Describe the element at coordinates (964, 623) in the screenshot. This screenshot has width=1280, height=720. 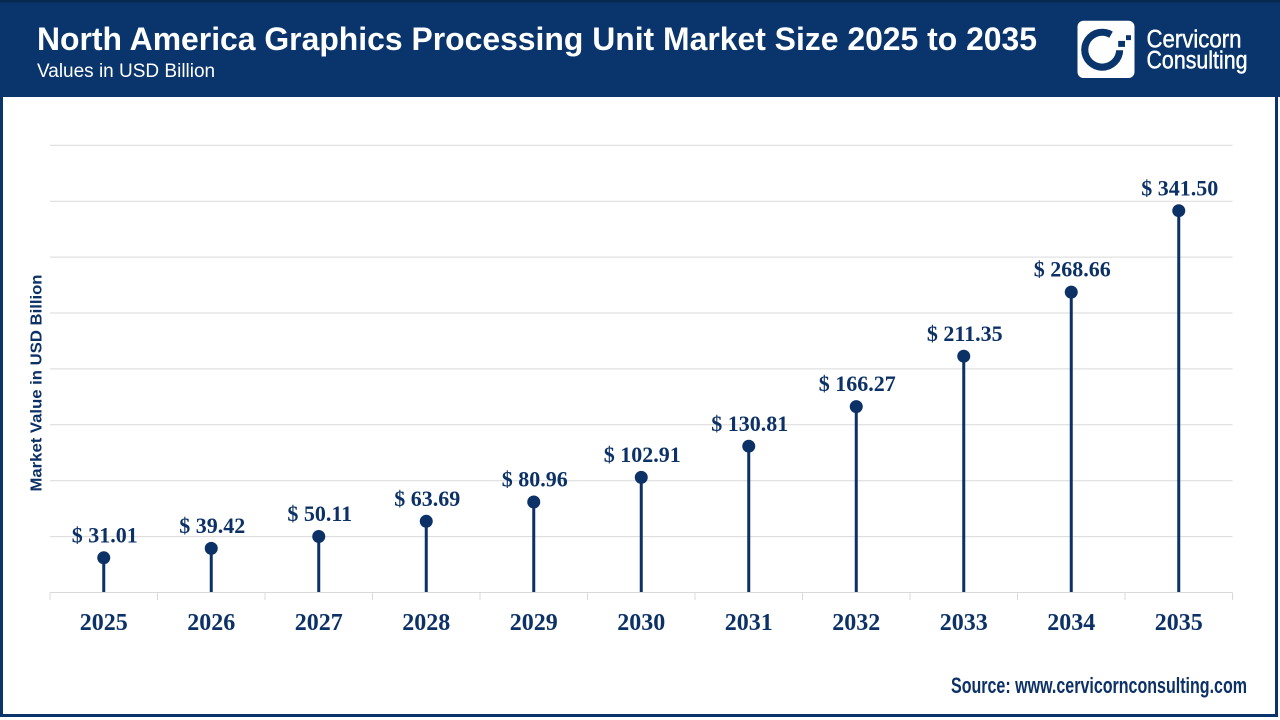
I see `svg-text: 2033` at that location.